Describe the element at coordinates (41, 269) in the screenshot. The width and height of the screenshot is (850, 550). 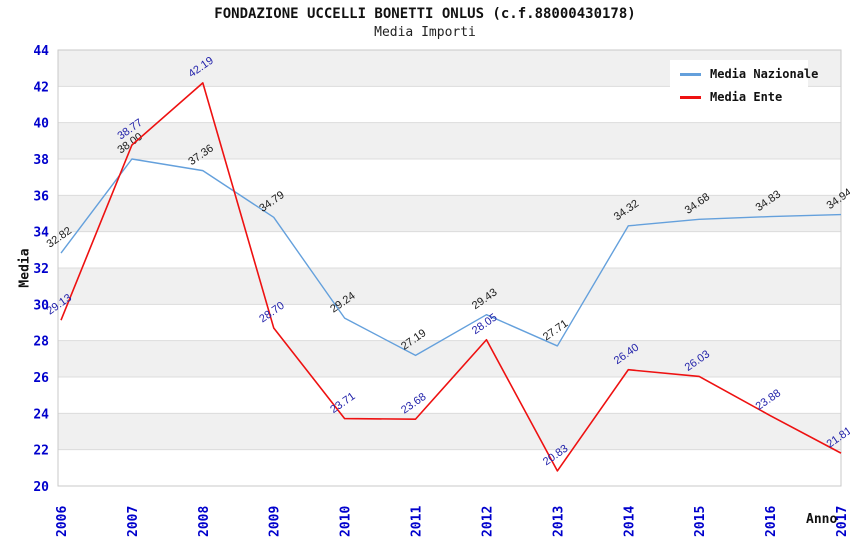
I see `y-tick-label: 32` at that location.